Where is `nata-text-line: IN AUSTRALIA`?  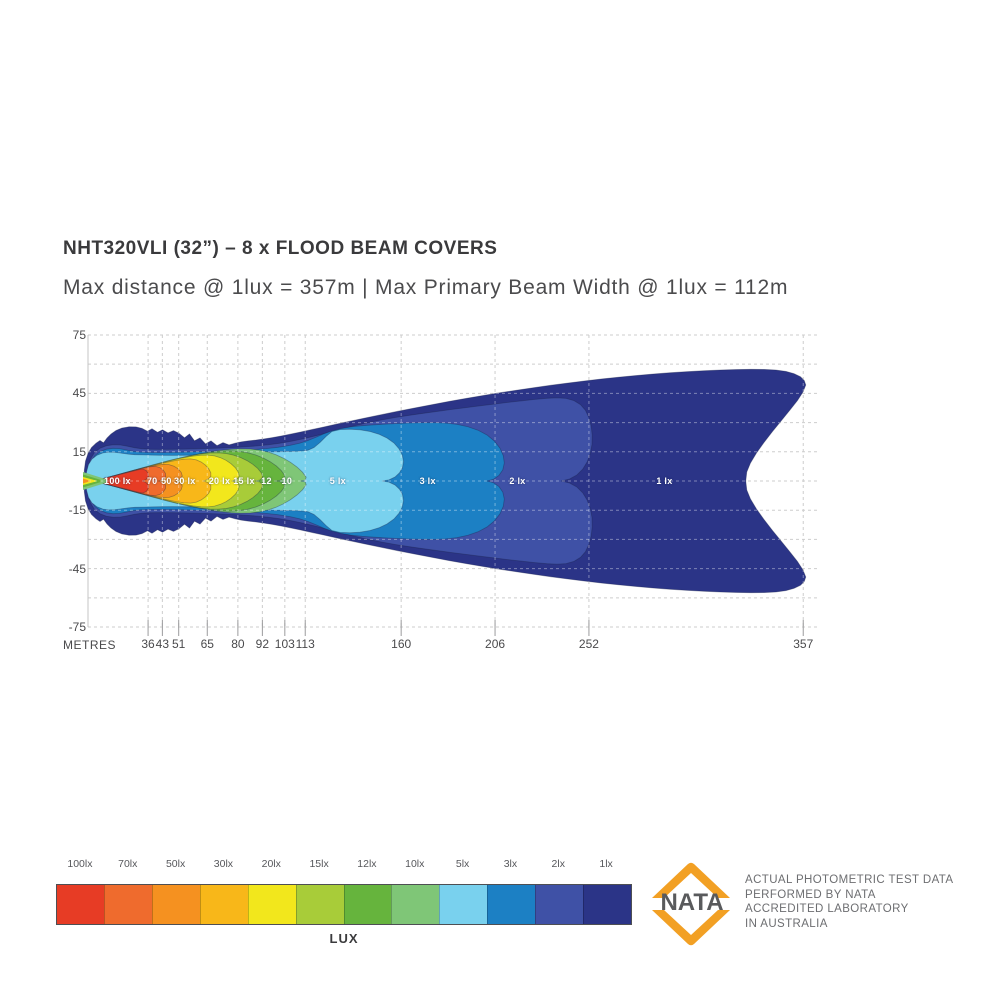 nata-text-line: IN AUSTRALIA is located at coordinates (786, 923).